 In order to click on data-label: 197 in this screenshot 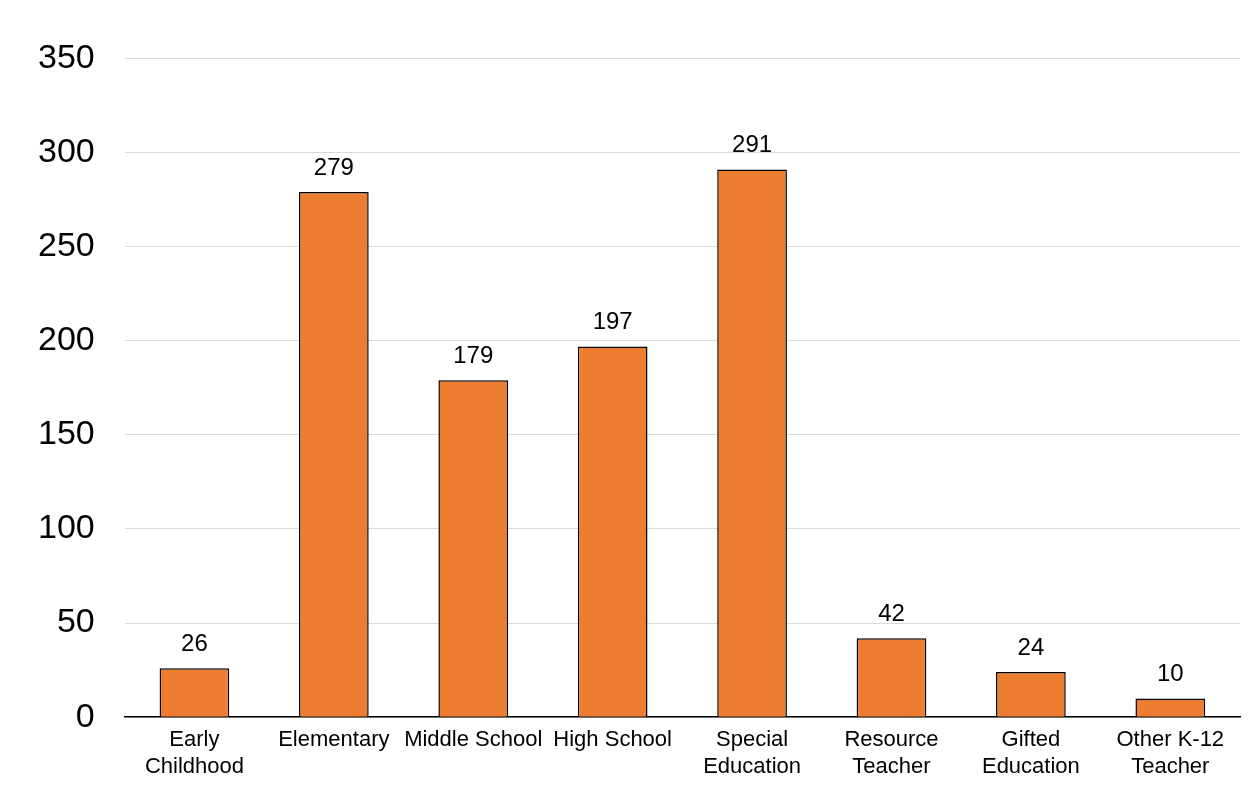, I will do `click(612, 321)`.